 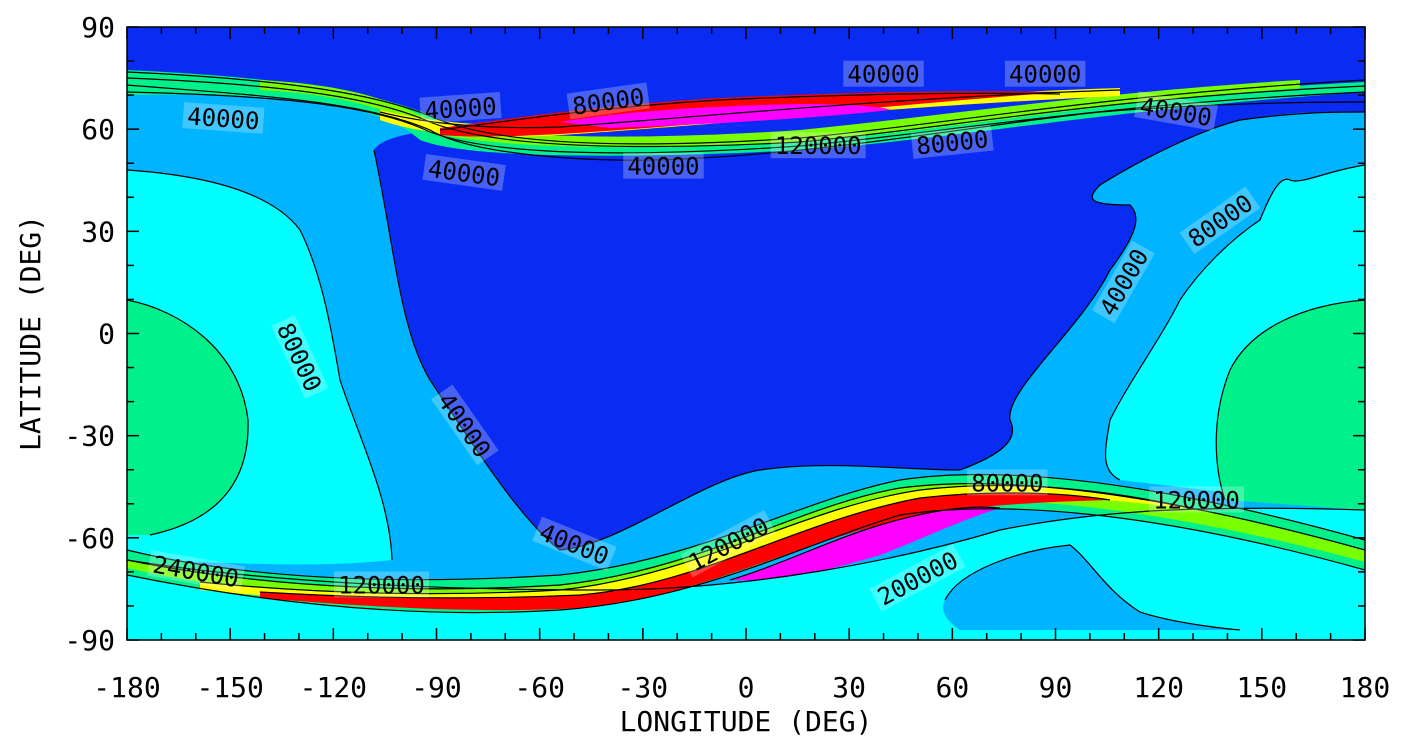 I want to click on x-tick-label: -150, so click(x=229, y=687).